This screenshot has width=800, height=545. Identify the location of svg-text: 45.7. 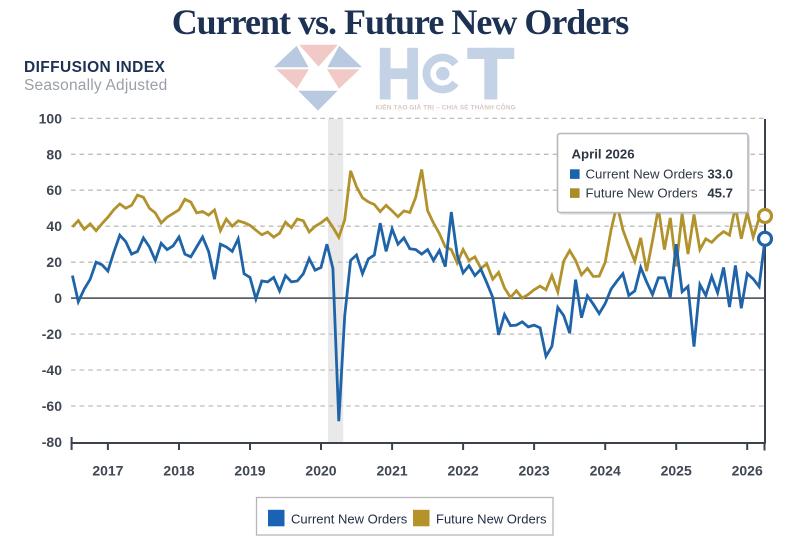
(720, 193).